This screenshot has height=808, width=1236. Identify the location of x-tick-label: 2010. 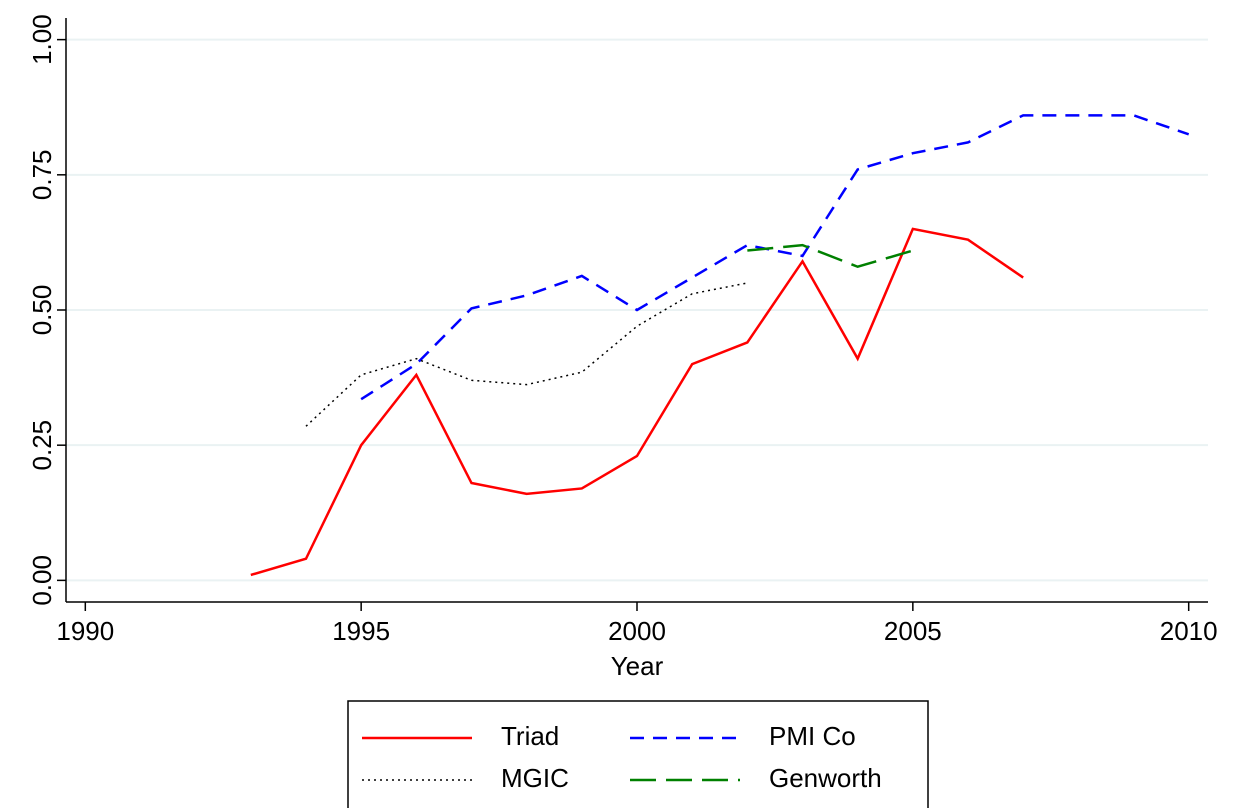
(1189, 631).